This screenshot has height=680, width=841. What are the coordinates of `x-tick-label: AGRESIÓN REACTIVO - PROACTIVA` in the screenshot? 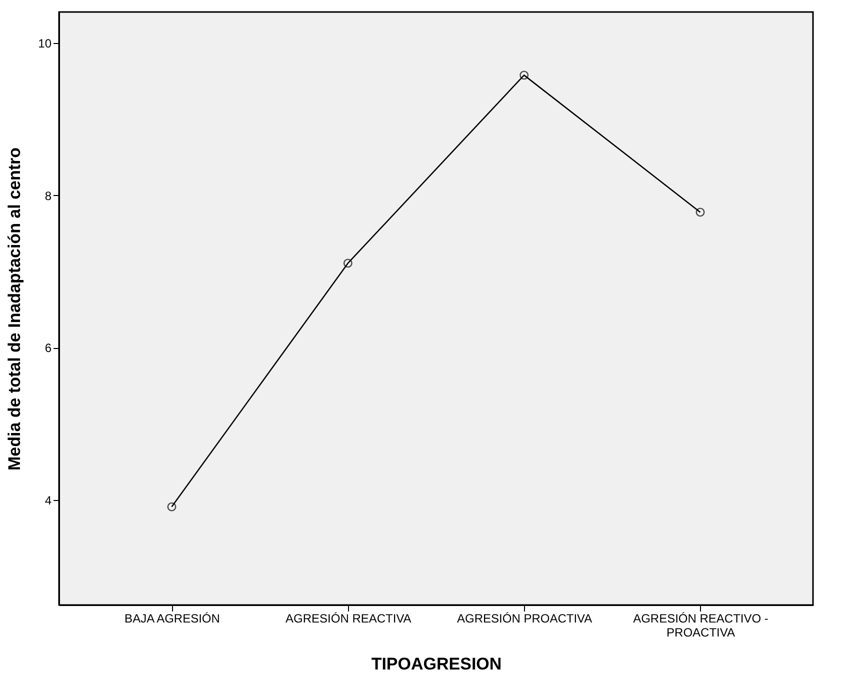 It's located at (700, 626).